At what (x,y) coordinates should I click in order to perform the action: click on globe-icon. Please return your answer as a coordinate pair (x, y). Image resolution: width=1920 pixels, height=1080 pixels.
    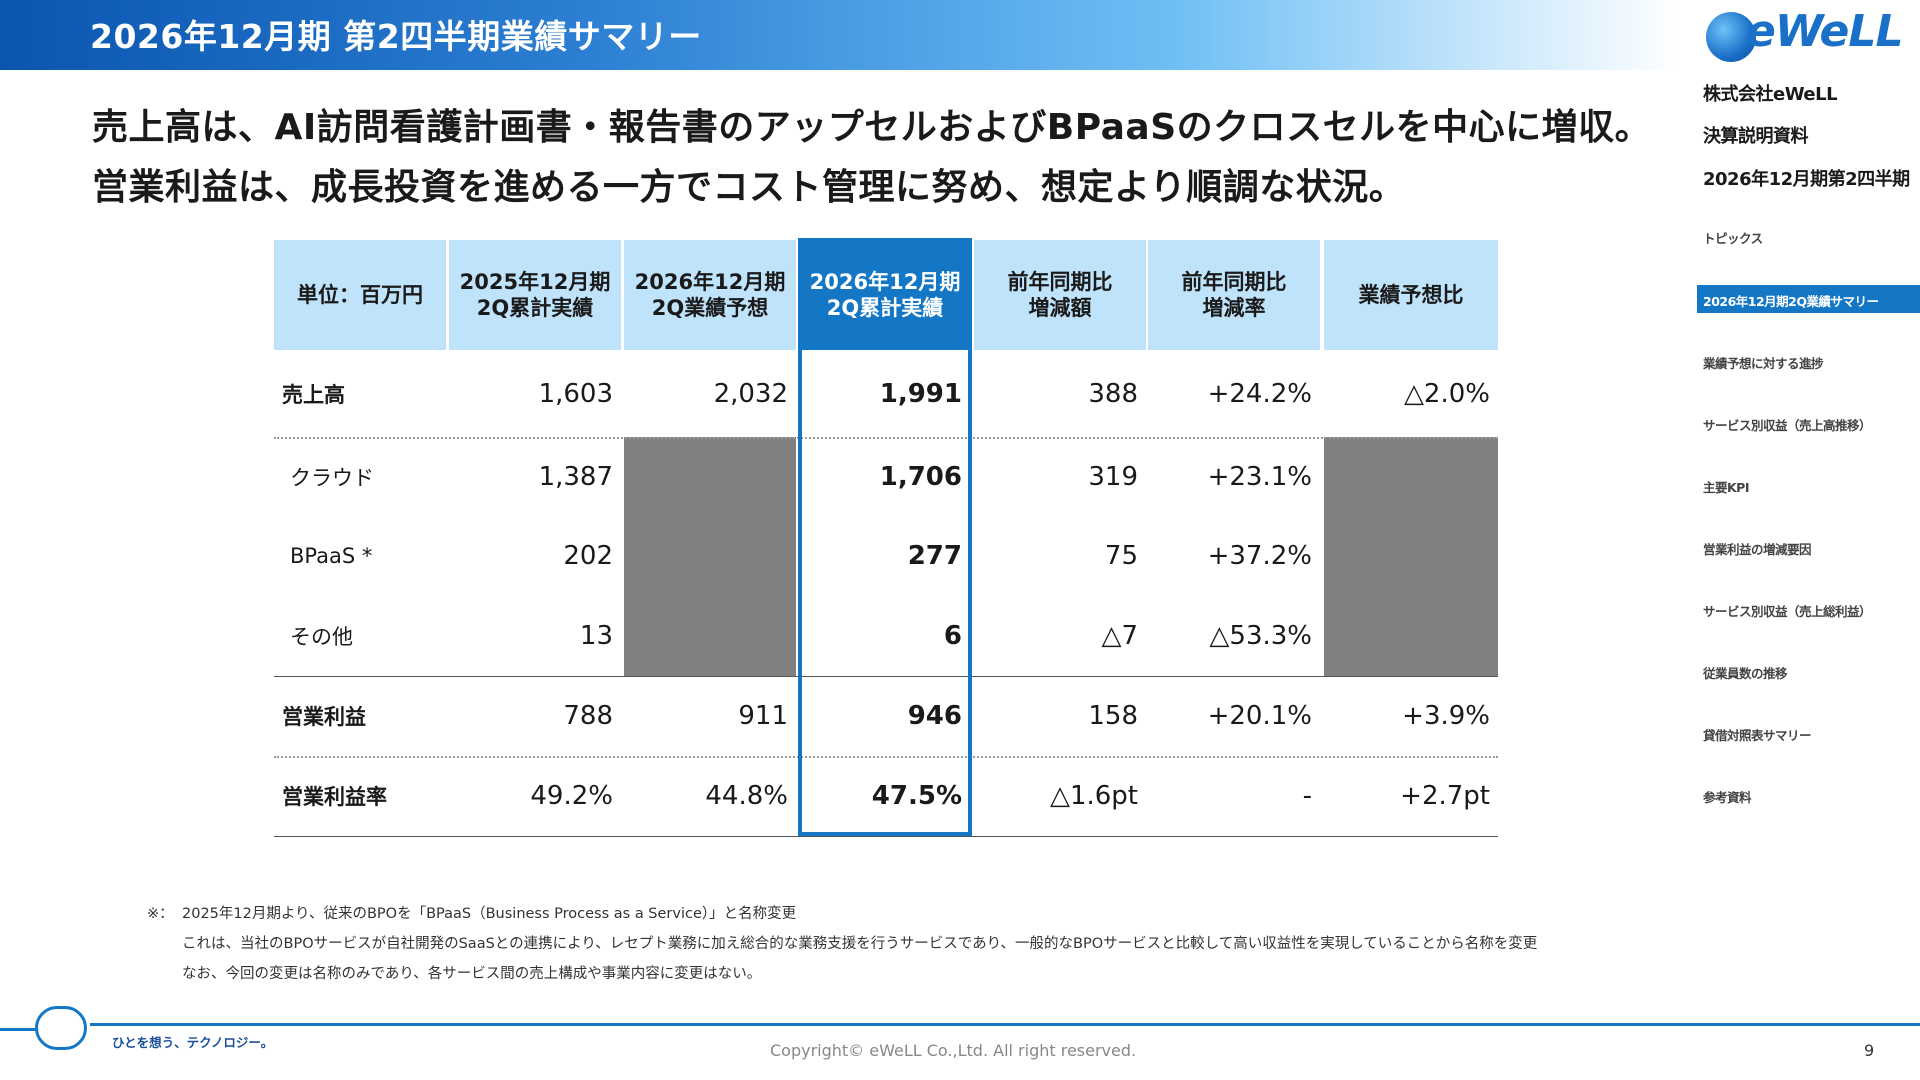
    Looking at the image, I should click on (1731, 37).